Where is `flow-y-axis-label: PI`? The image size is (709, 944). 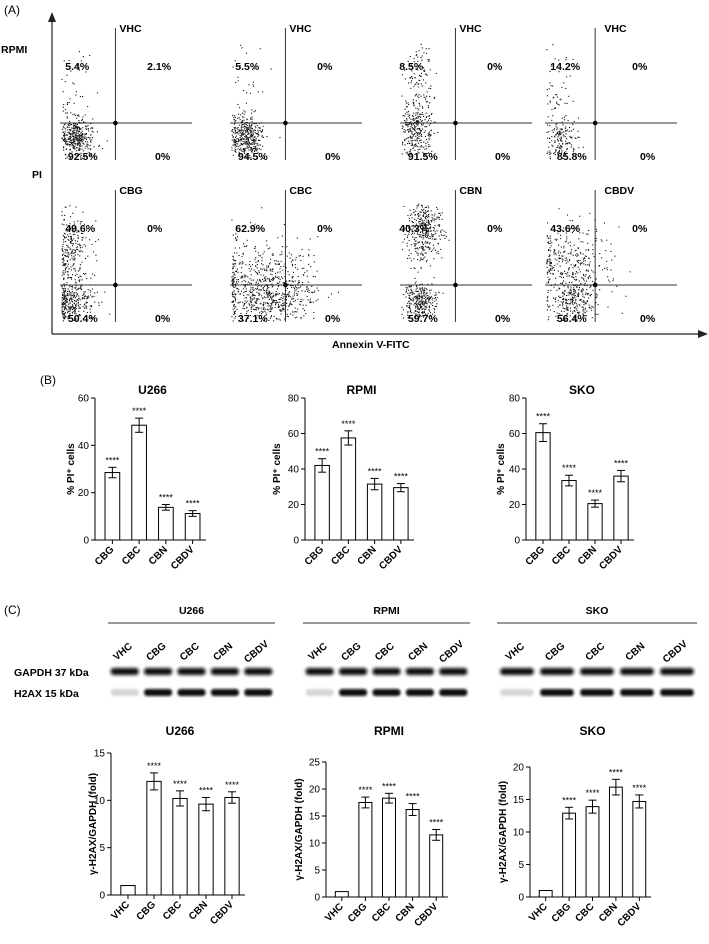 flow-y-axis-label: PI is located at coordinates (37, 175).